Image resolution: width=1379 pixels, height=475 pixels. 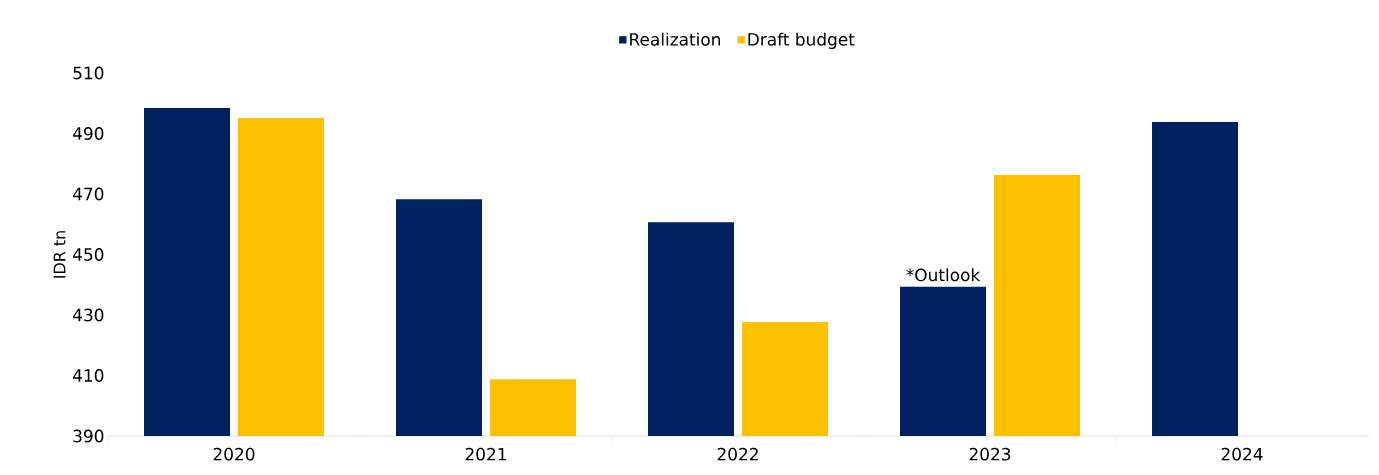 I want to click on x-tick-label: 2022, so click(x=737, y=454).